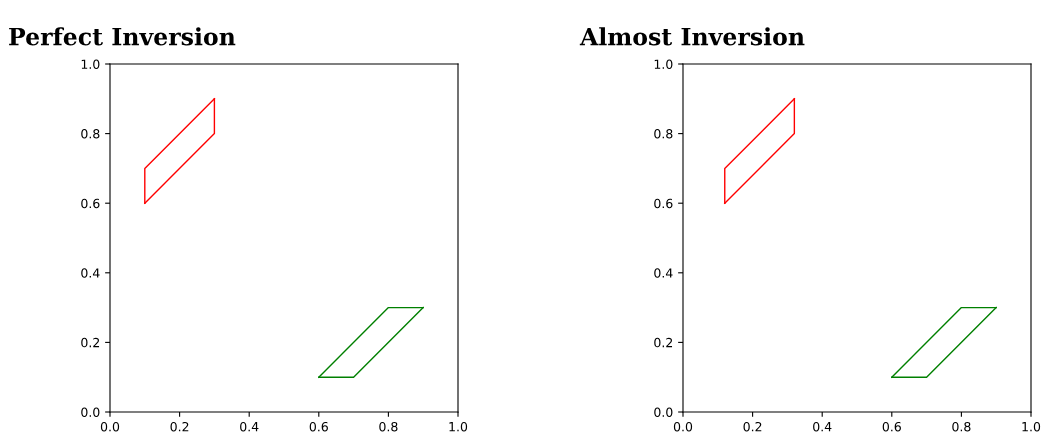 This screenshot has height=439, width=1046. What do you see at coordinates (692, 36) in the screenshot?
I see `chart-title: Almost Inversion` at bounding box center [692, 36].